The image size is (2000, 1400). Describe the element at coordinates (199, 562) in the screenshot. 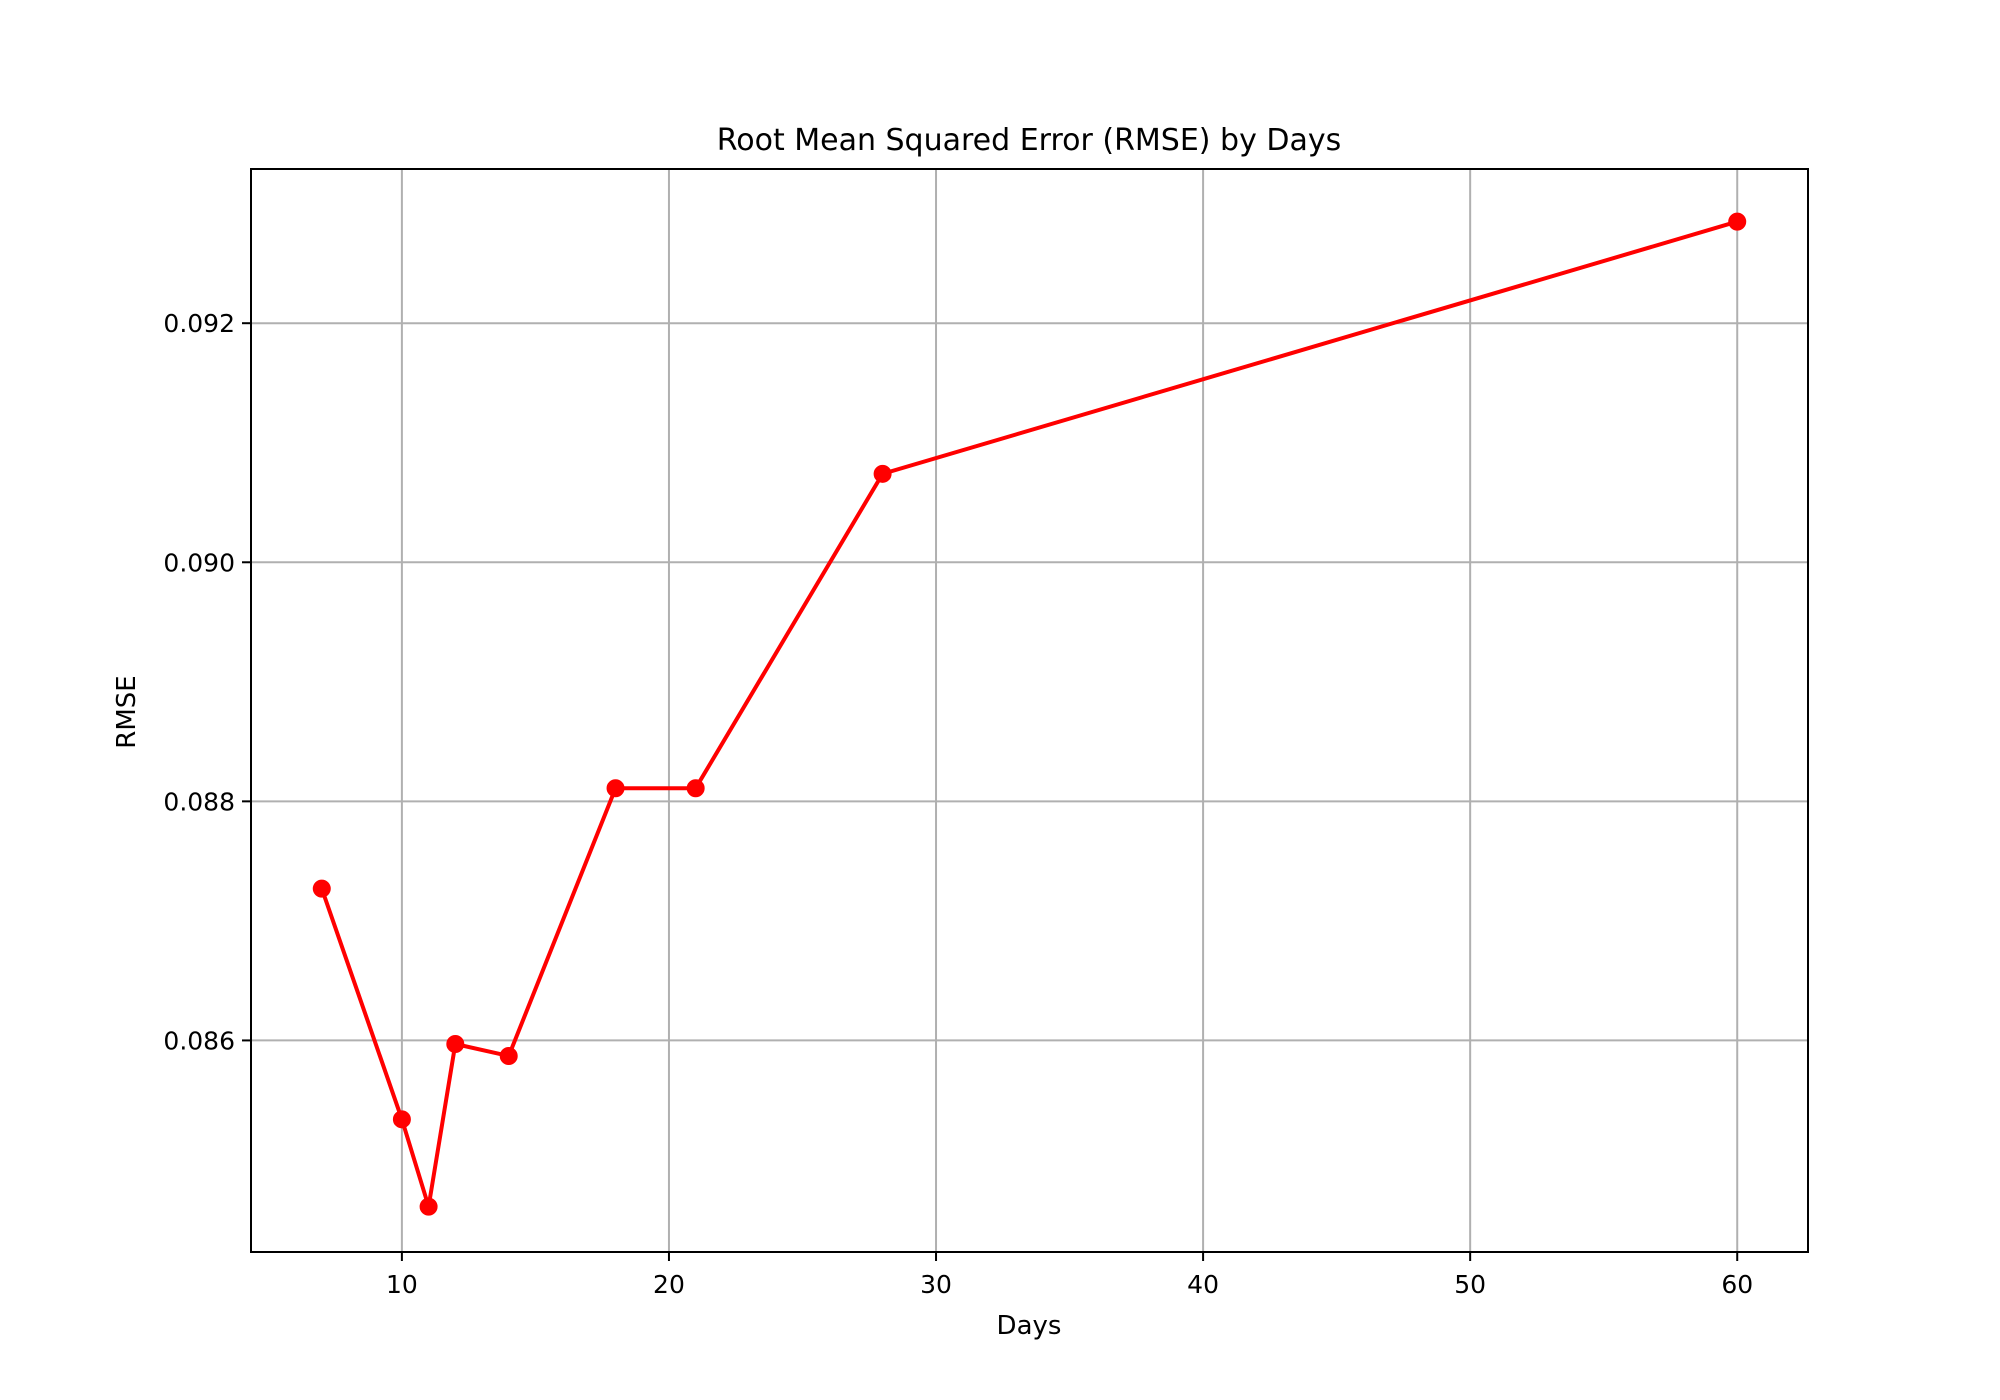

I see `y-tick-label: 0.090` at that location.